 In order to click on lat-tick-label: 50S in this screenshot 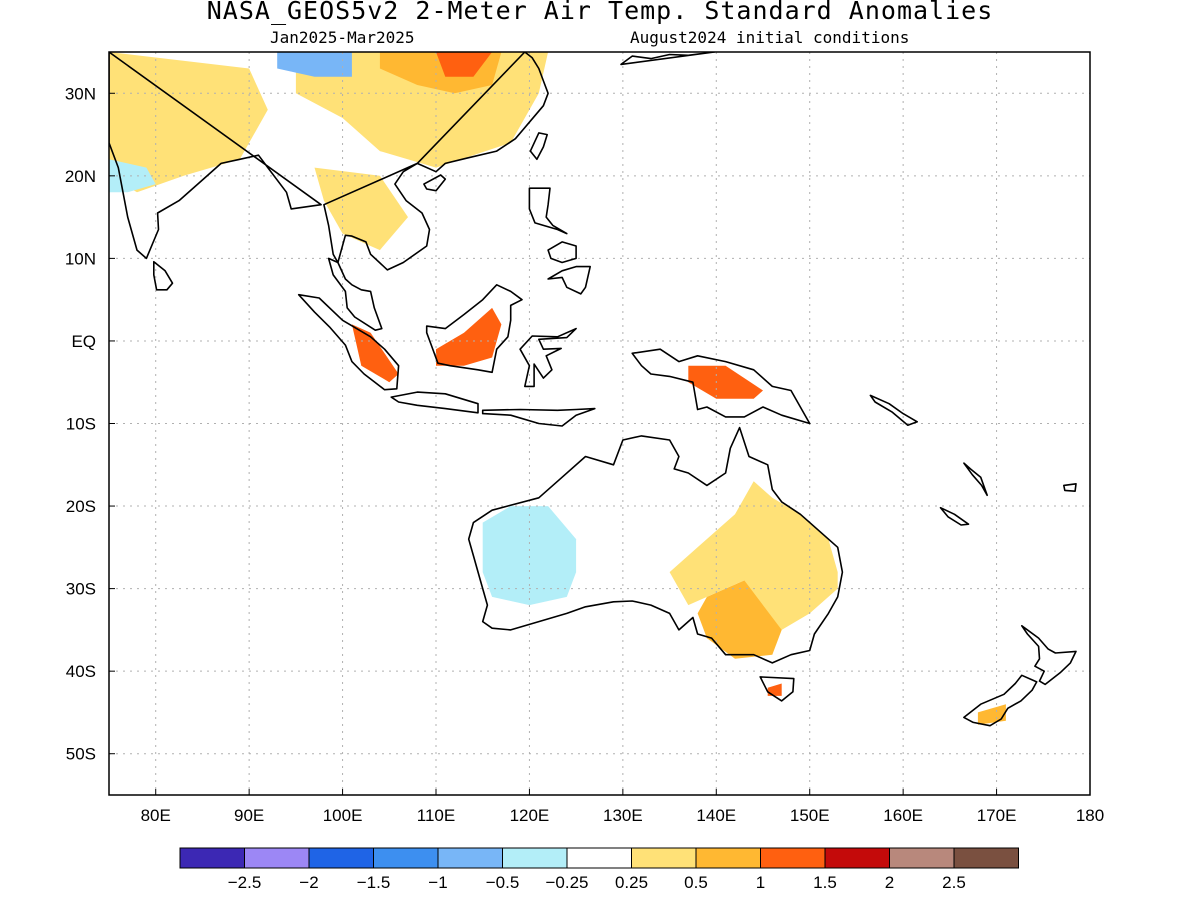, I will do `click(81, 754)`.